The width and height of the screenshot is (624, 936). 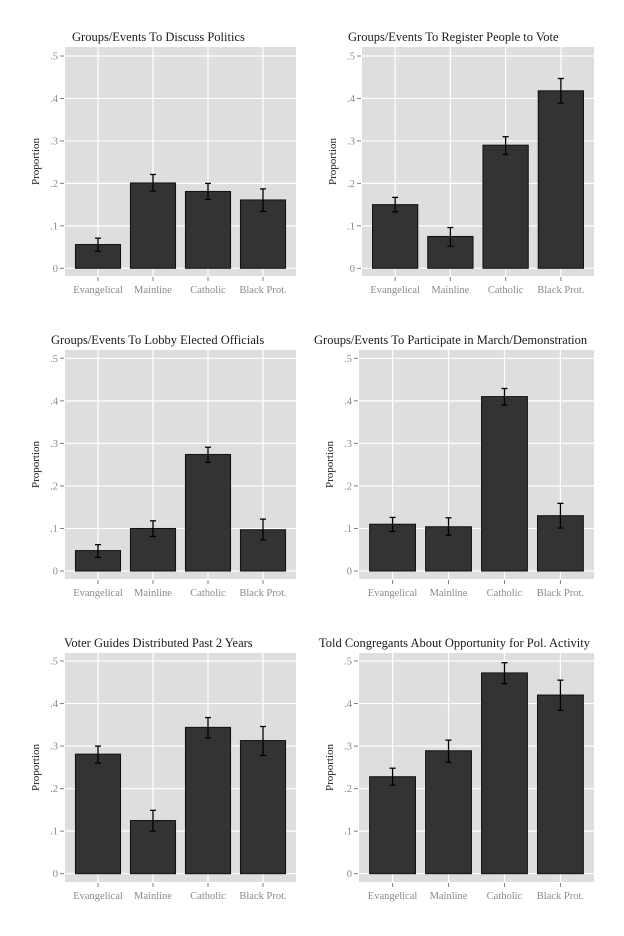 What do you see at coordinates (158, 643) in the screenshot?
I see `chart-title: Voter Guides Distributed Past 2 Years` at bounding box center [158, 643].